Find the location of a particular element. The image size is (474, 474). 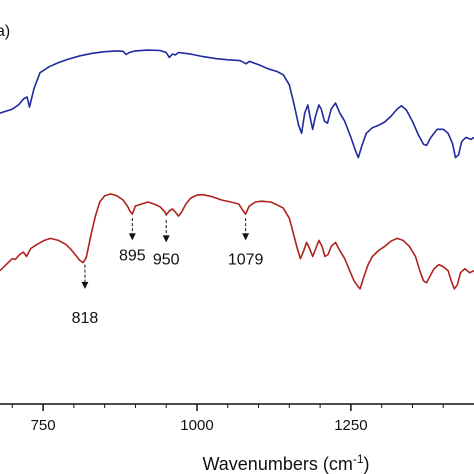

annotation-label-895: 895 is located at coordinates (132, 256).